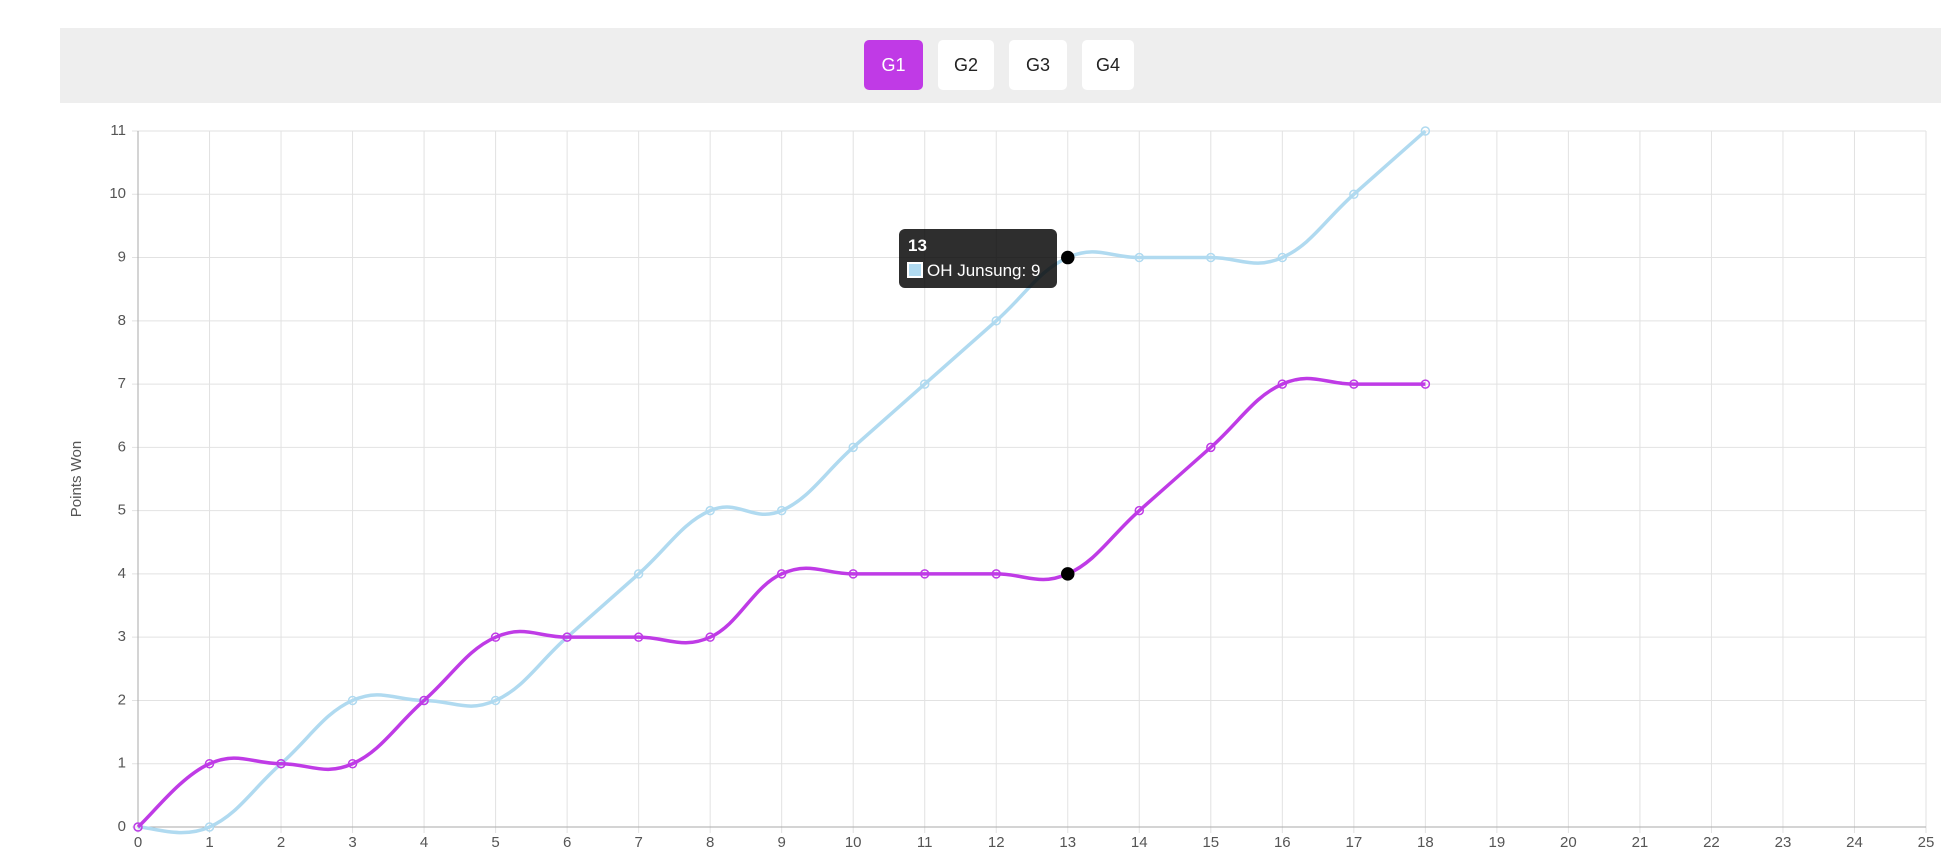  What do you see at coordinates (424, 842) in the screenshot?
I see `x-tick-label: 4` at bounding box center [424, 842].